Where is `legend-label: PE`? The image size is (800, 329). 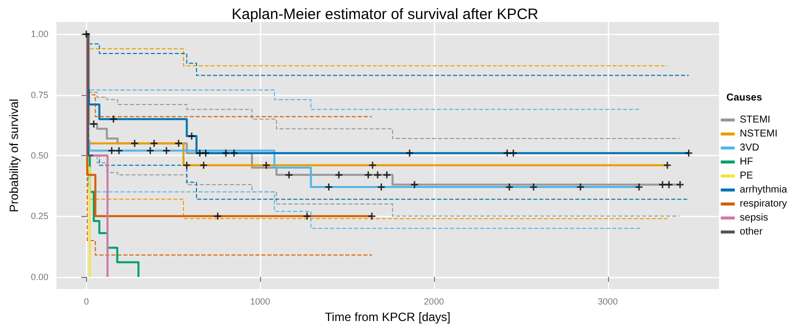
legend-label: PE is located at coordinates (747, 176).